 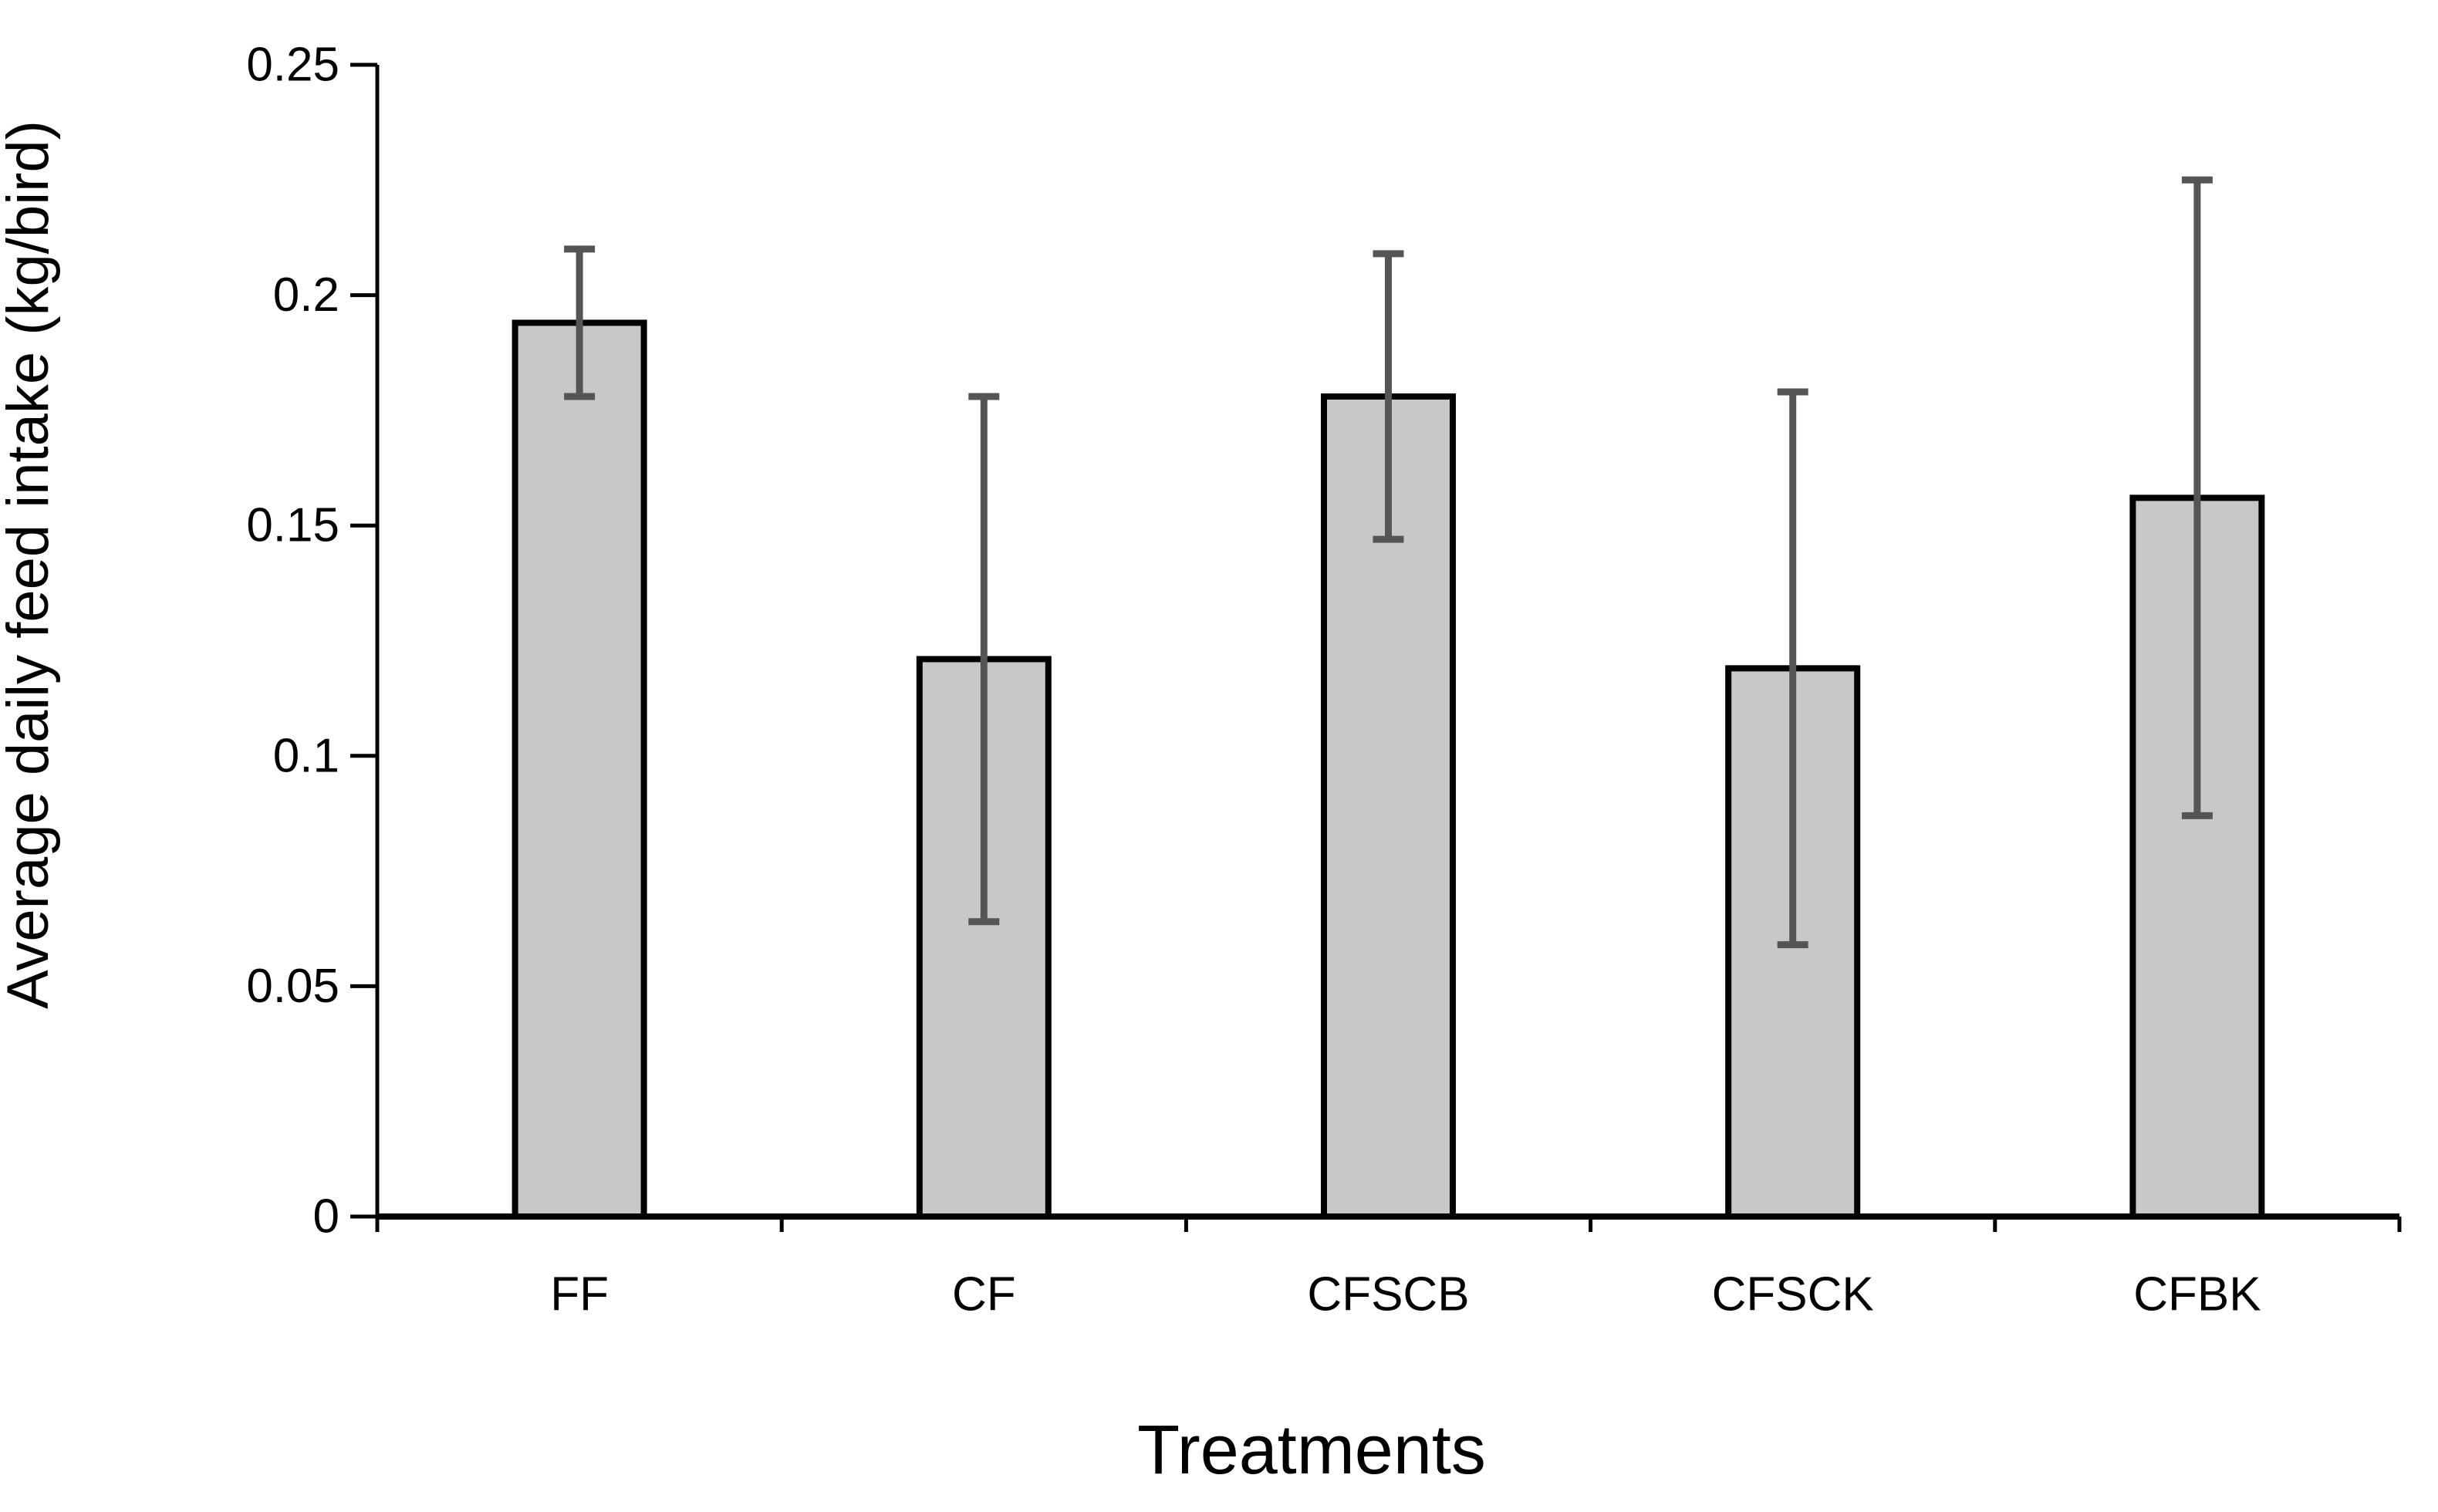 What do you see at coordinates (1311, 1450) in the screenshot?
I see `x-axis-title: Treatments` at bounding box center [1311, 1450].